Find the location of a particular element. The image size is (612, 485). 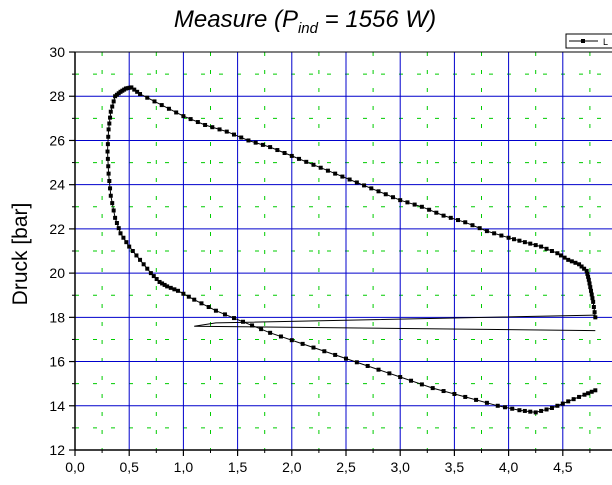

y-tick-label: 20 is located at coordinates (57, 273).